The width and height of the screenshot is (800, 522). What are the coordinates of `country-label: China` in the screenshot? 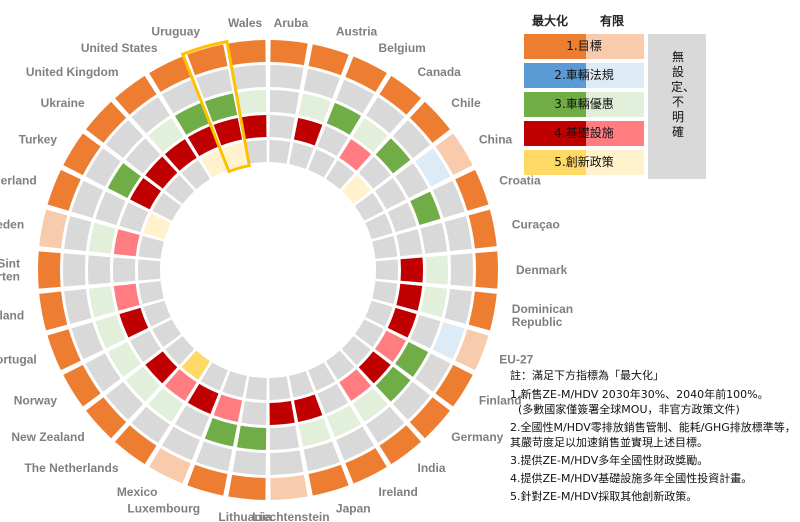 It's located at (496, 139).